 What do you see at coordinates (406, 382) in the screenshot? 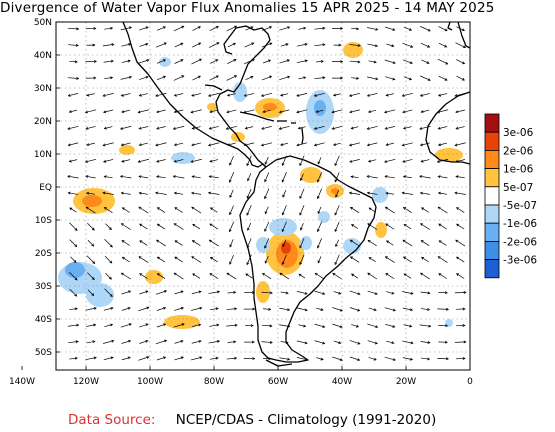
I see `longitude-label: 20W` at bounding box center [406, 382].